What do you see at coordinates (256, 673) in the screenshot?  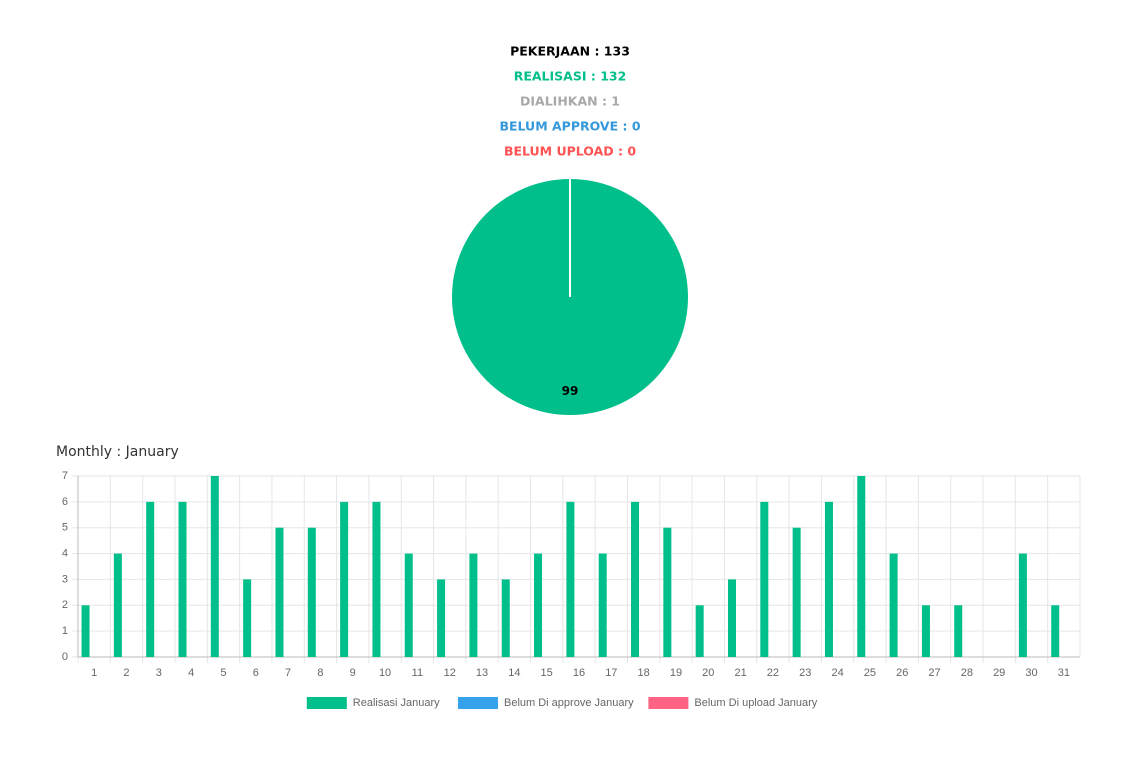 I see `x-tick-label: 6` at bounding box center [256, 673].